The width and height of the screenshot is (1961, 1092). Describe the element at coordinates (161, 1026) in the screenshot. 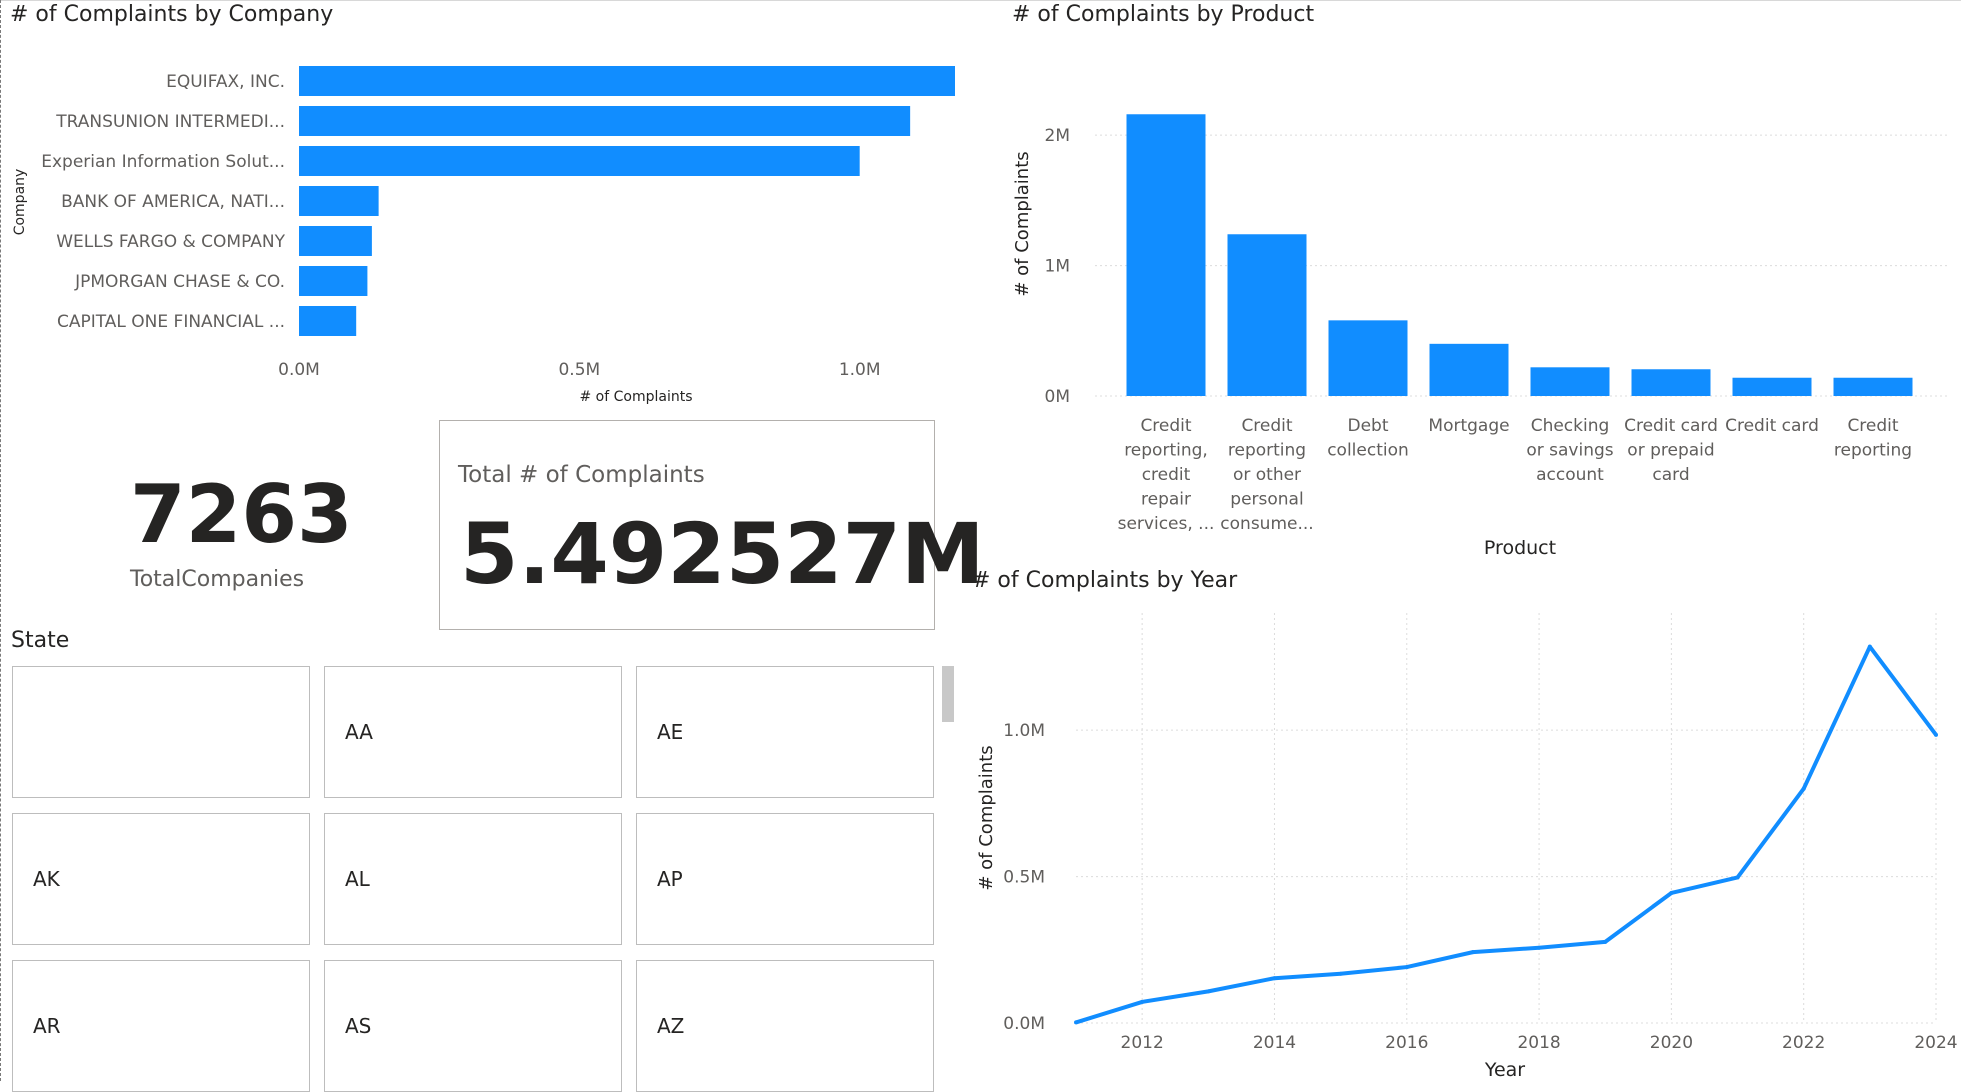

I see `state-tile-ar: AR` at that location.